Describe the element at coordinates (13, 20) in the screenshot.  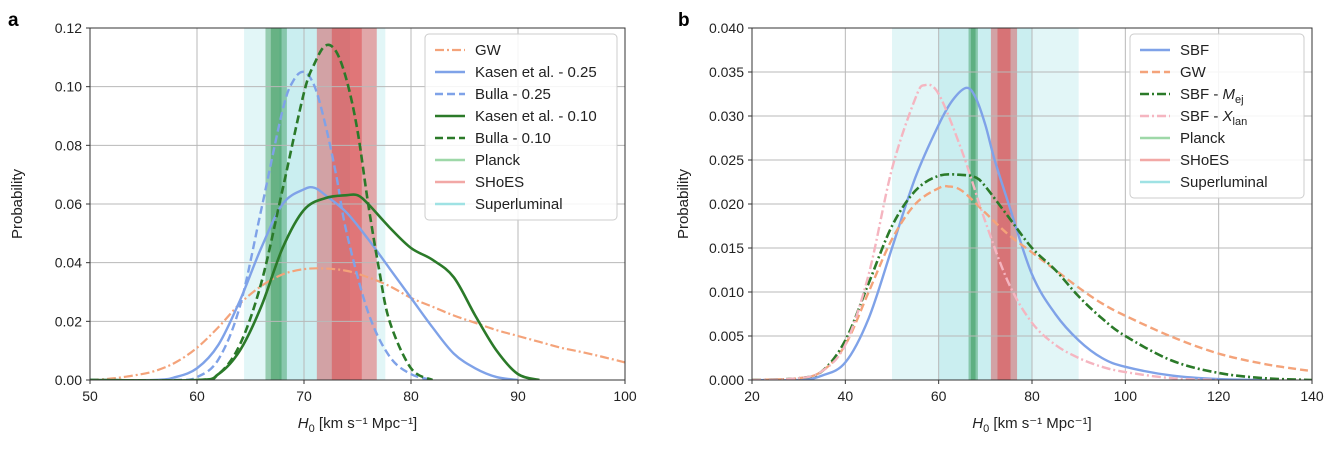
I see `panel-a-letter: a` at that location.